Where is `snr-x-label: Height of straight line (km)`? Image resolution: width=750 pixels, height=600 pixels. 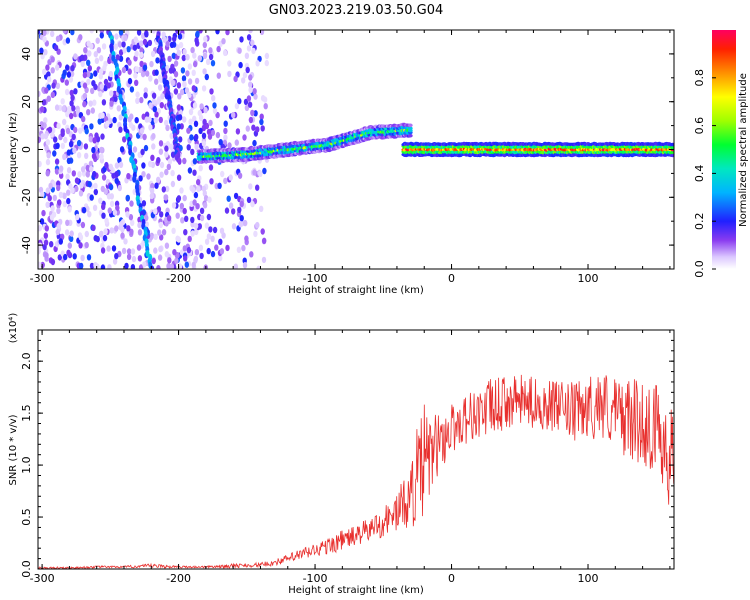
snr-x-label: Height of straight line (km) is located at coordinates (356, 590).